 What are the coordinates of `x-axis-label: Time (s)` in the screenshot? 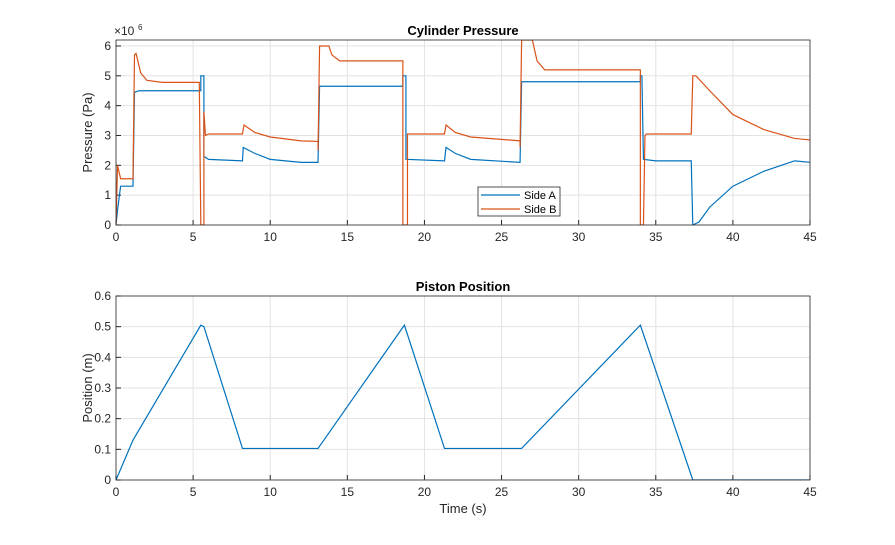 It's located at (462, 508).